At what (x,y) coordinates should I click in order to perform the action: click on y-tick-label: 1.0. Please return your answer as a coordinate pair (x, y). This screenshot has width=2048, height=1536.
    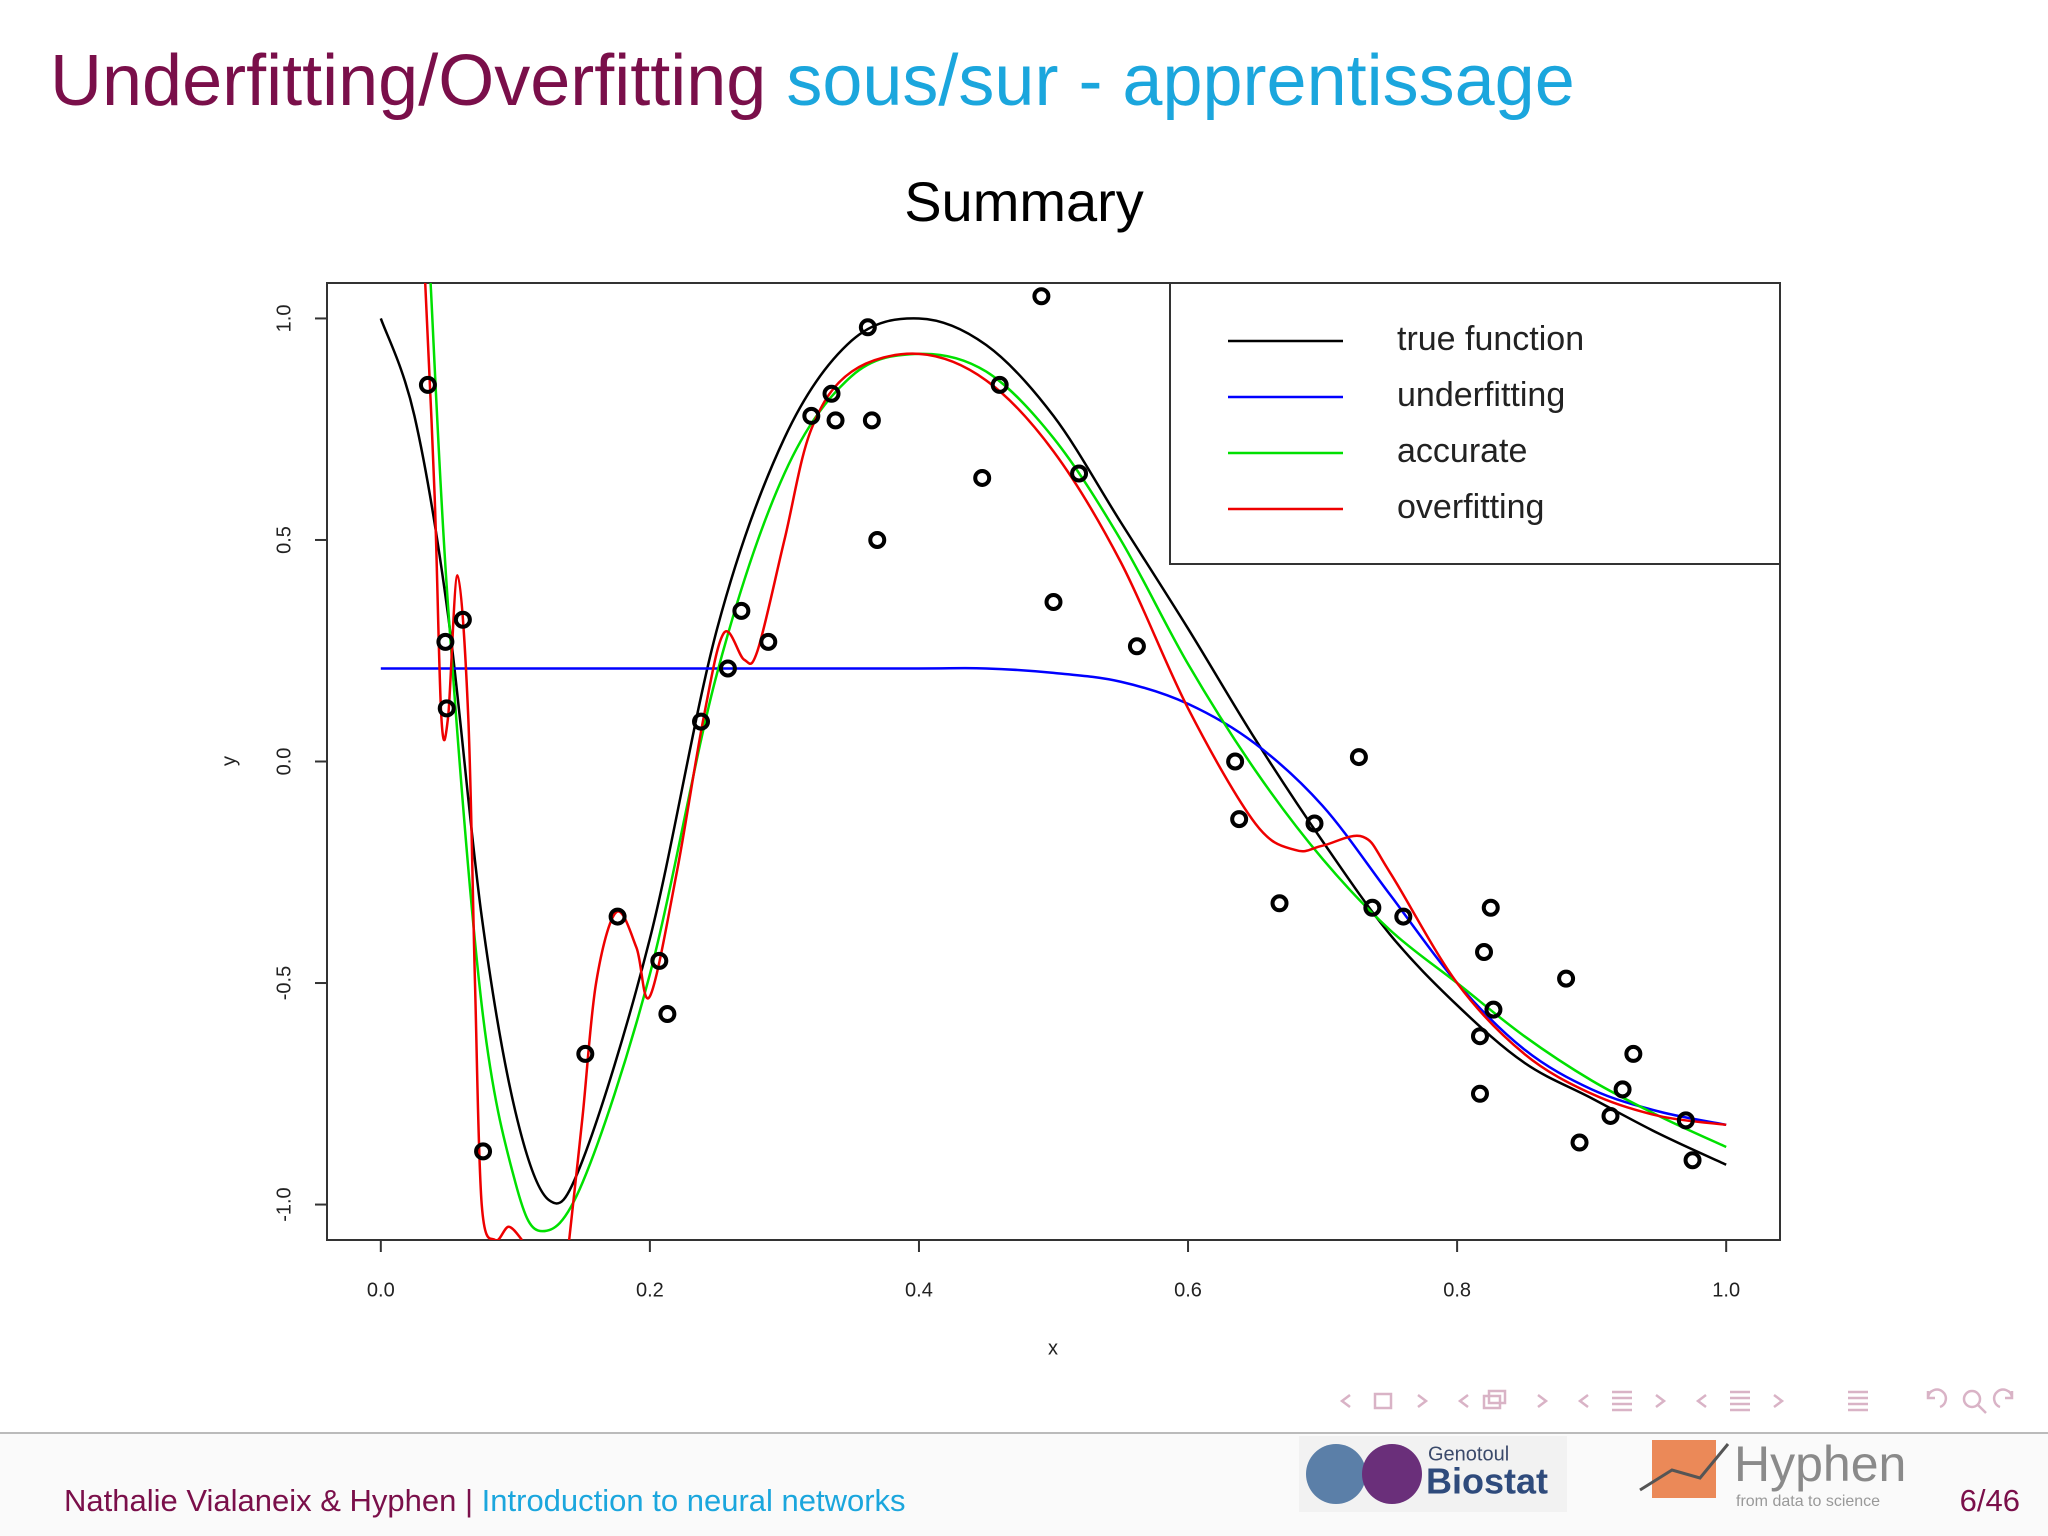
    Looking at the image, I should click on (284, 319).